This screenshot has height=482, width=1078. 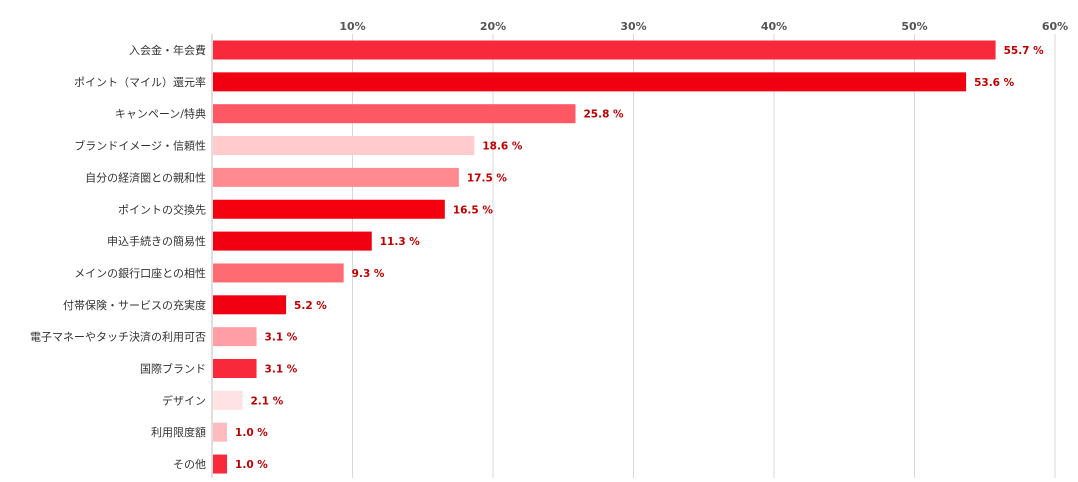 What do you see at coordinates (140, 273) in the screenshot?
I see `category-label: メインの銀行口座との相性` at bounding box center [140, 273].